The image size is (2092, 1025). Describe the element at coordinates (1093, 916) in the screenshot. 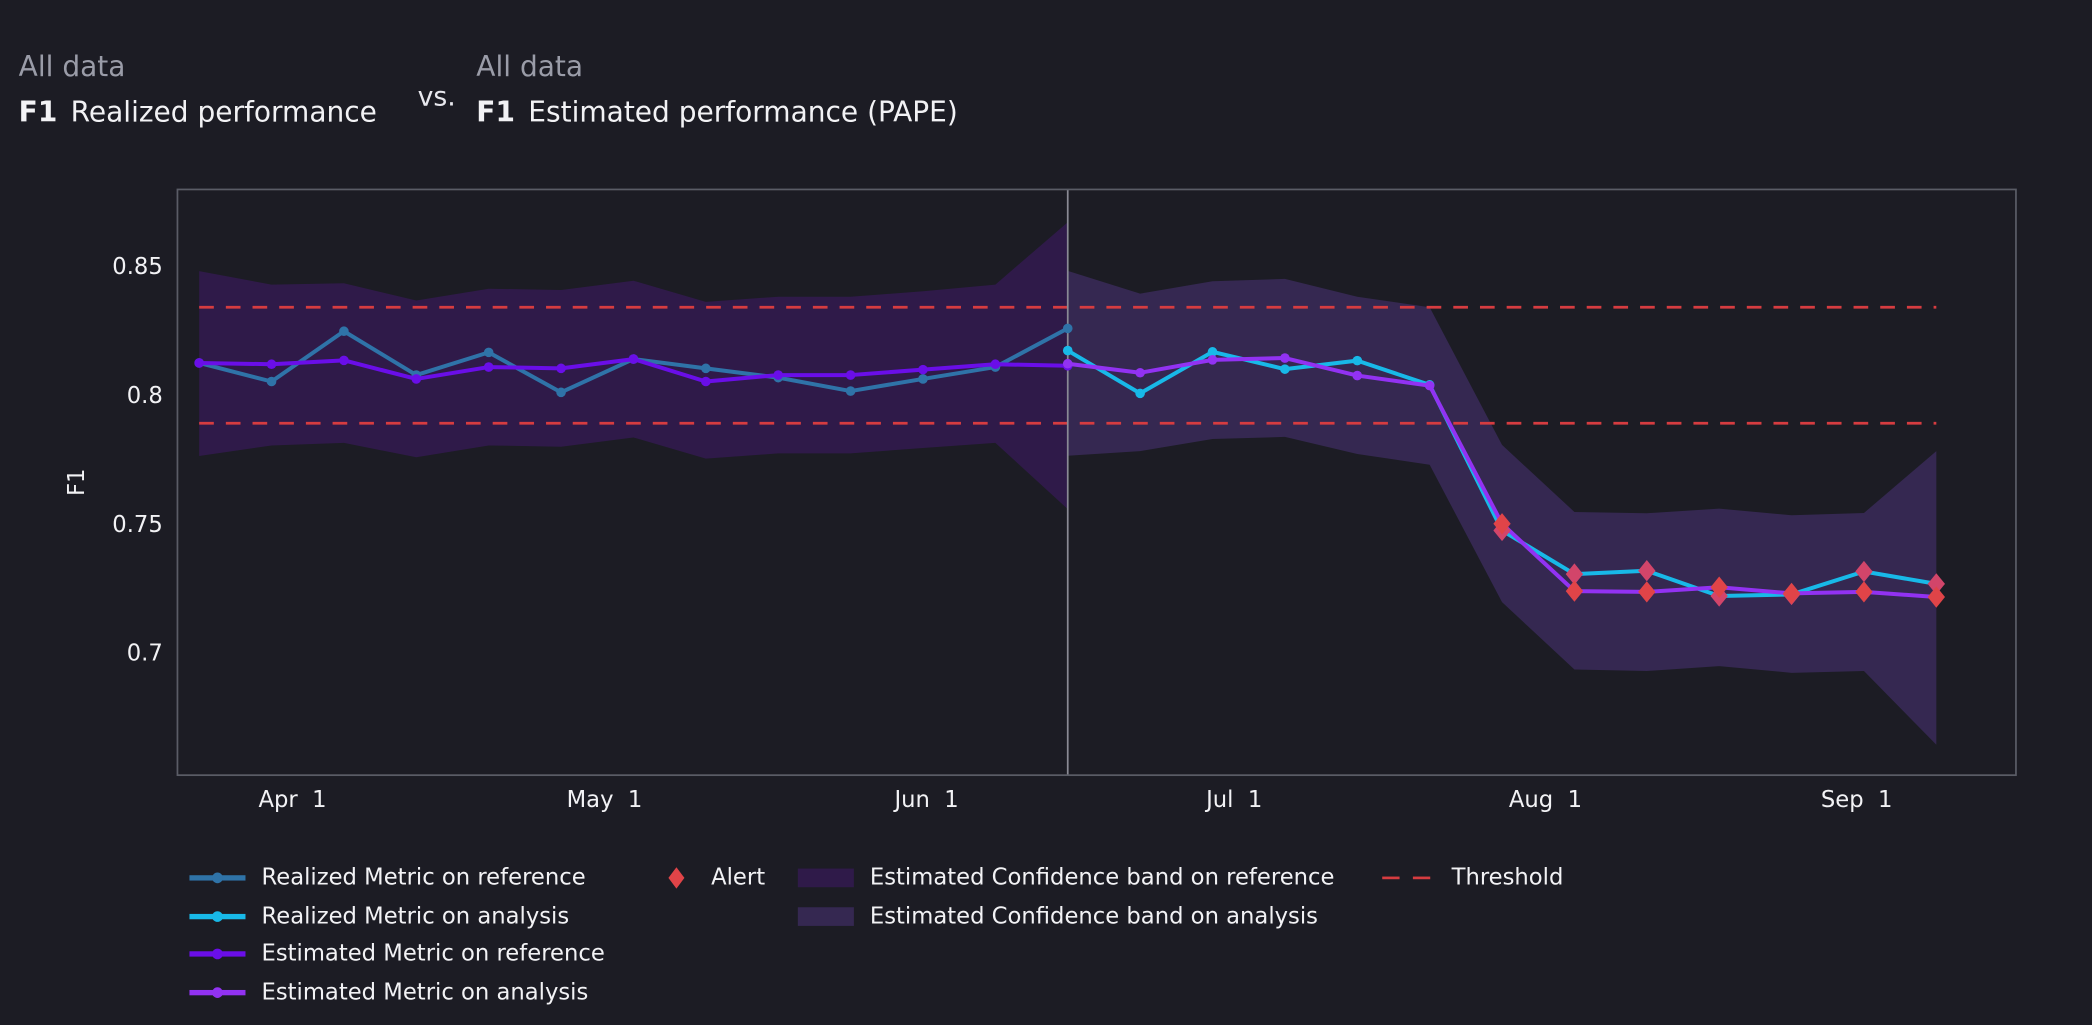

I see `legend-label: Estimated Confidence band on analysis` at that location.